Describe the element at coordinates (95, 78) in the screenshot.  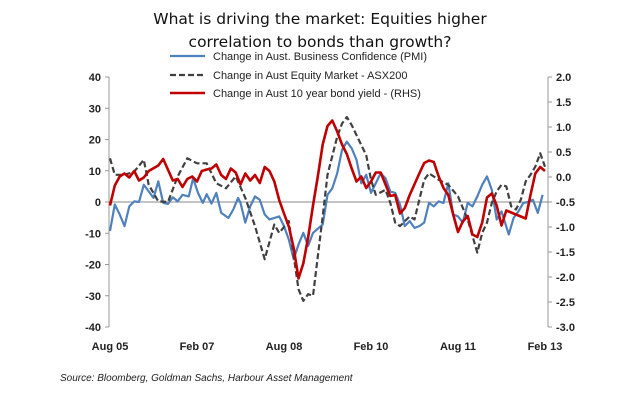
I see `left-tick-label: 40` at that location.